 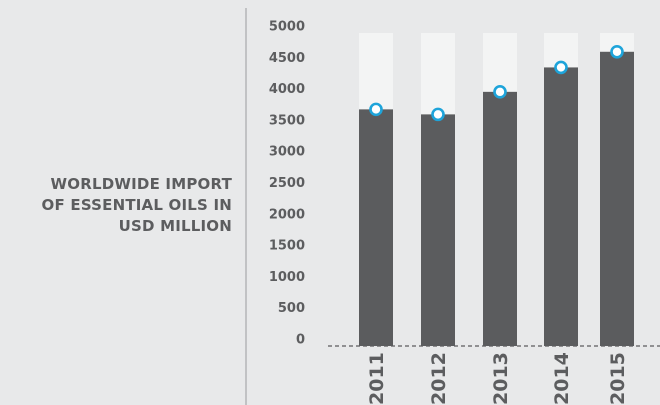 What do you see at coordinates (287, 183) in the screenshot?
I see `y-tick-label: 2500` at bounding box center [287, 183].